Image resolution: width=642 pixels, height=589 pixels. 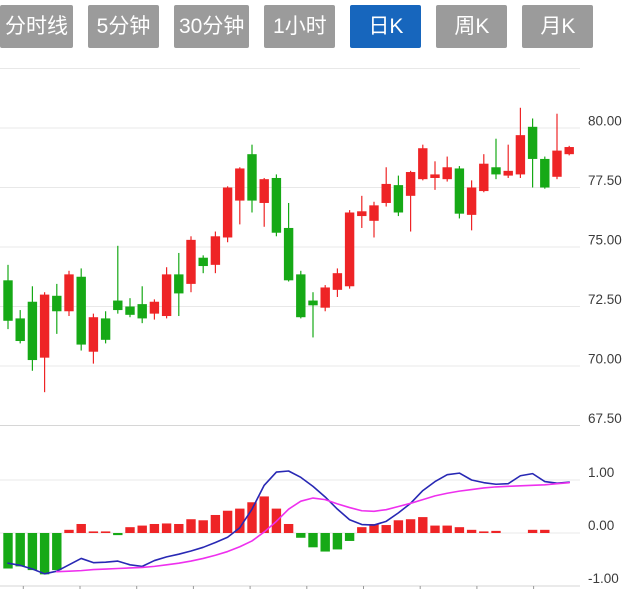 I want to click on price-axis-label: 72.50, so click(x=605, y=299).